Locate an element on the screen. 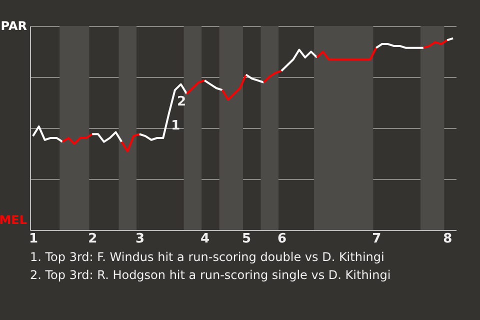  x-tick-label: 3 is located at coordinates (139, 239).